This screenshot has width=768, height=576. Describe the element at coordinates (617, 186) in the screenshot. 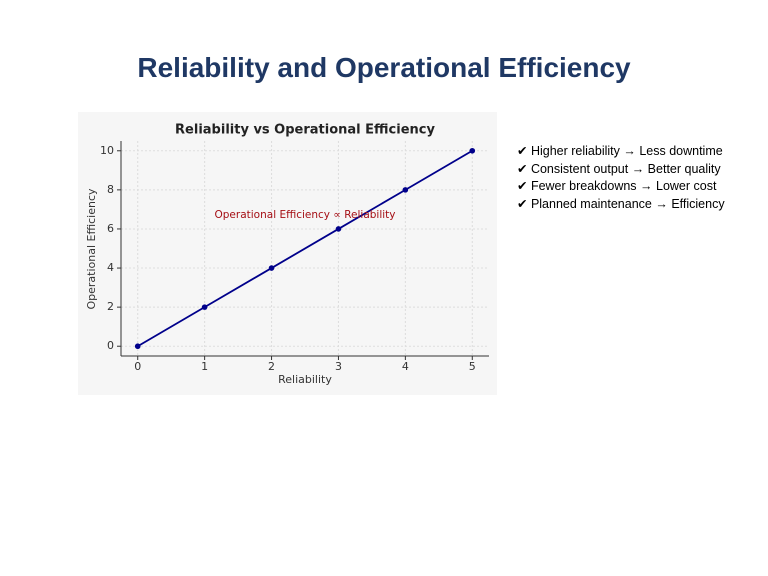

I see `bullet: ✔ Fewer breakdowns → Lower cost` at that location.